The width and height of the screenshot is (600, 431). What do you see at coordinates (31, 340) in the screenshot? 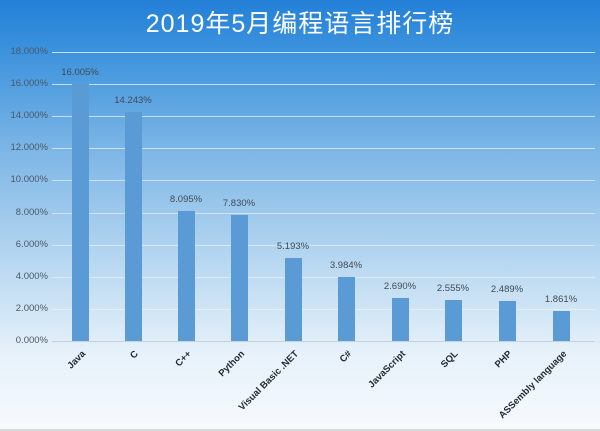
I see `y-tick-label: 0.000%` at bounding box center [31, 340].